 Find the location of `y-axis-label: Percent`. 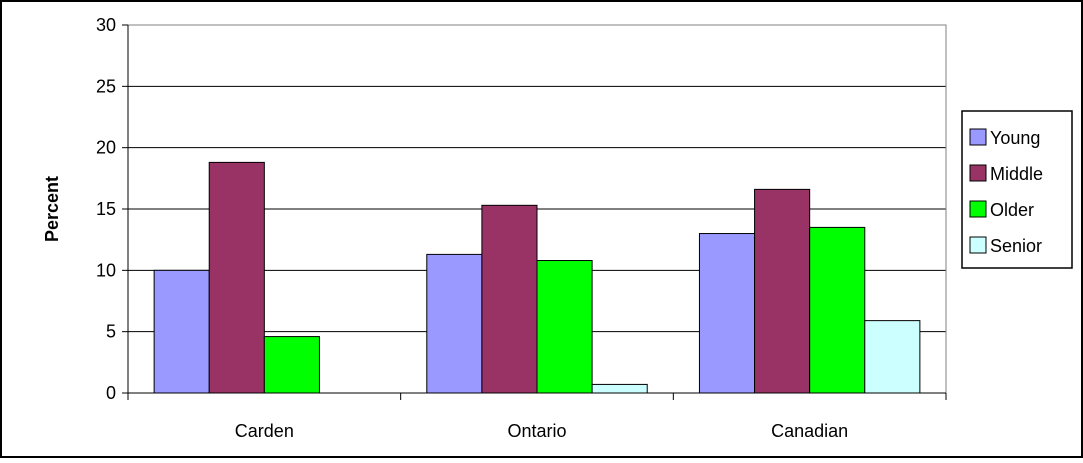

y-axis-label: Percent is located at coordinates (52, 209).